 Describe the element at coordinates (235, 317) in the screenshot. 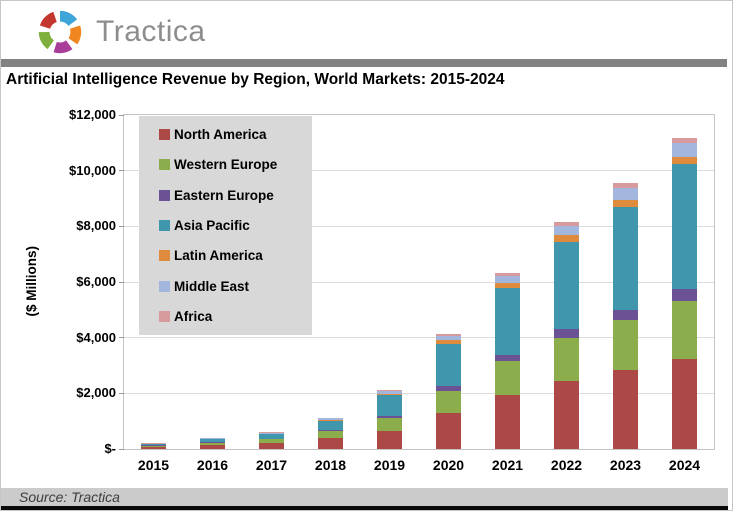

I see `legend-item-africa: Africa` at that location.